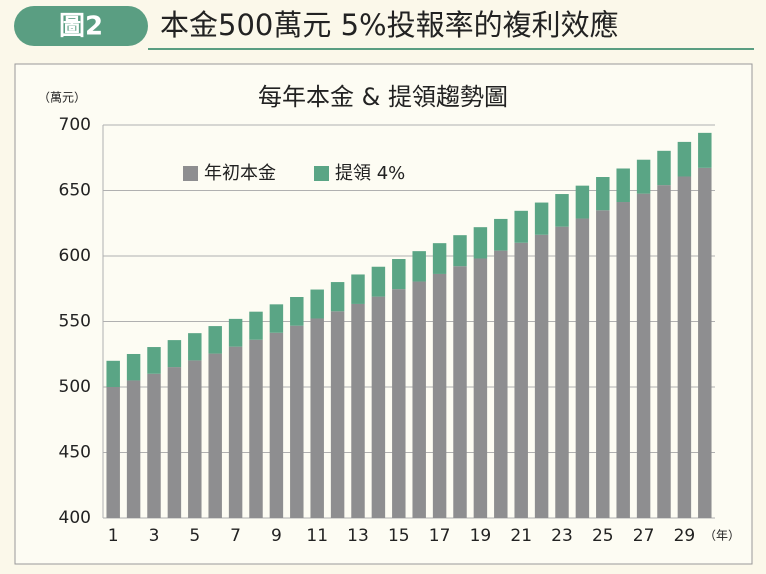 This screenshot has height=574, width=766. Describe the element at coordinates (370, 173) in the screenshot. I see `legend-label: 提領 4%` at that location.